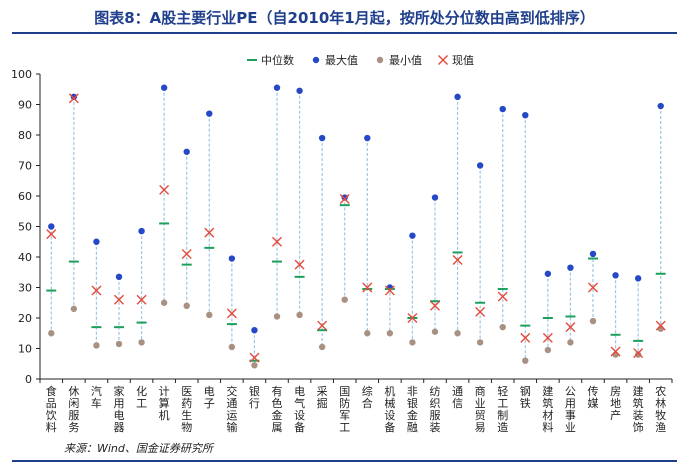 The width and height of the screenshot is (685, 467). Describe the element at coordinates (525, 397) in the screenshot. I see `x-tick-label: 钢铁` at that location.